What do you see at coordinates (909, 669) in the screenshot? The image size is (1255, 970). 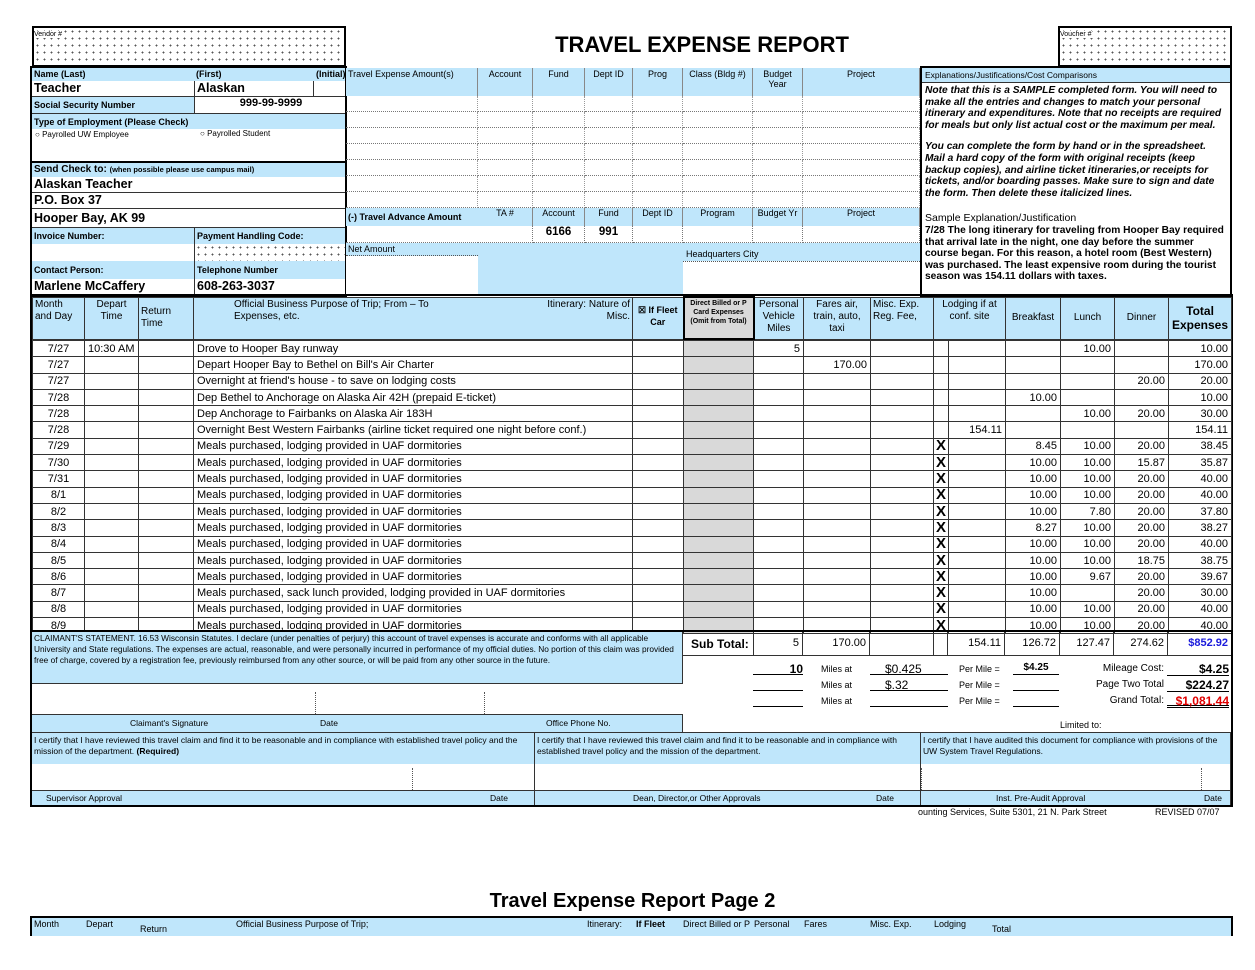 I see `rate-input: $0.425` at bounding box center [909, 669].